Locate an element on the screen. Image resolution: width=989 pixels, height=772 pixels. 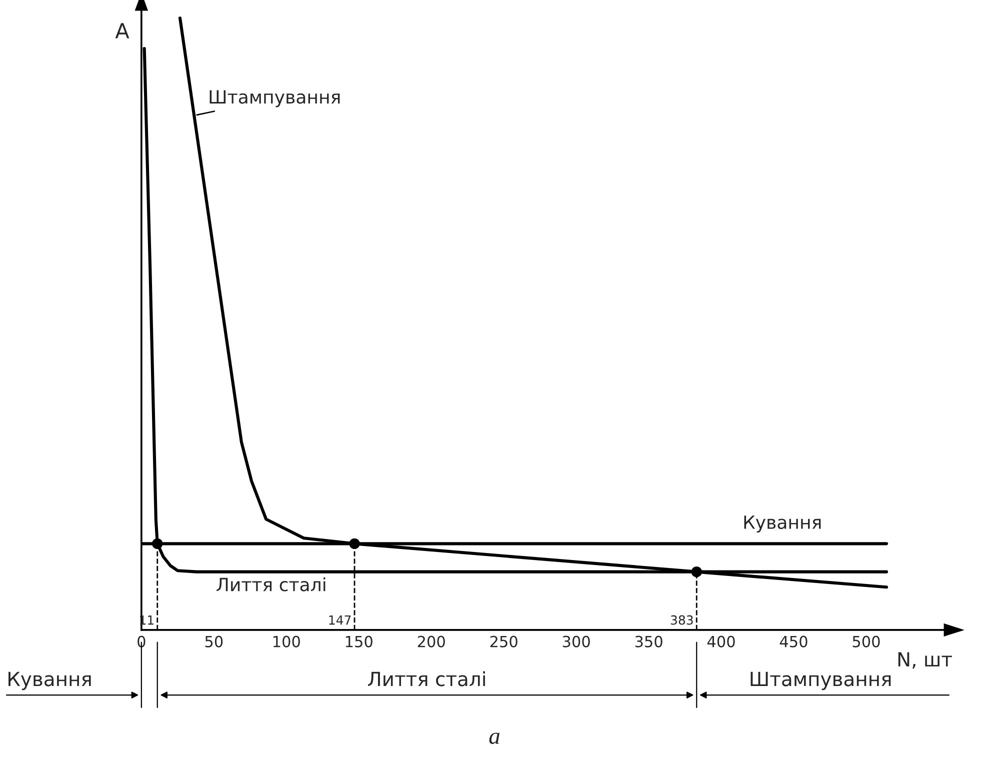
x-tick-label: 450 is located at coordinates (794, 642).